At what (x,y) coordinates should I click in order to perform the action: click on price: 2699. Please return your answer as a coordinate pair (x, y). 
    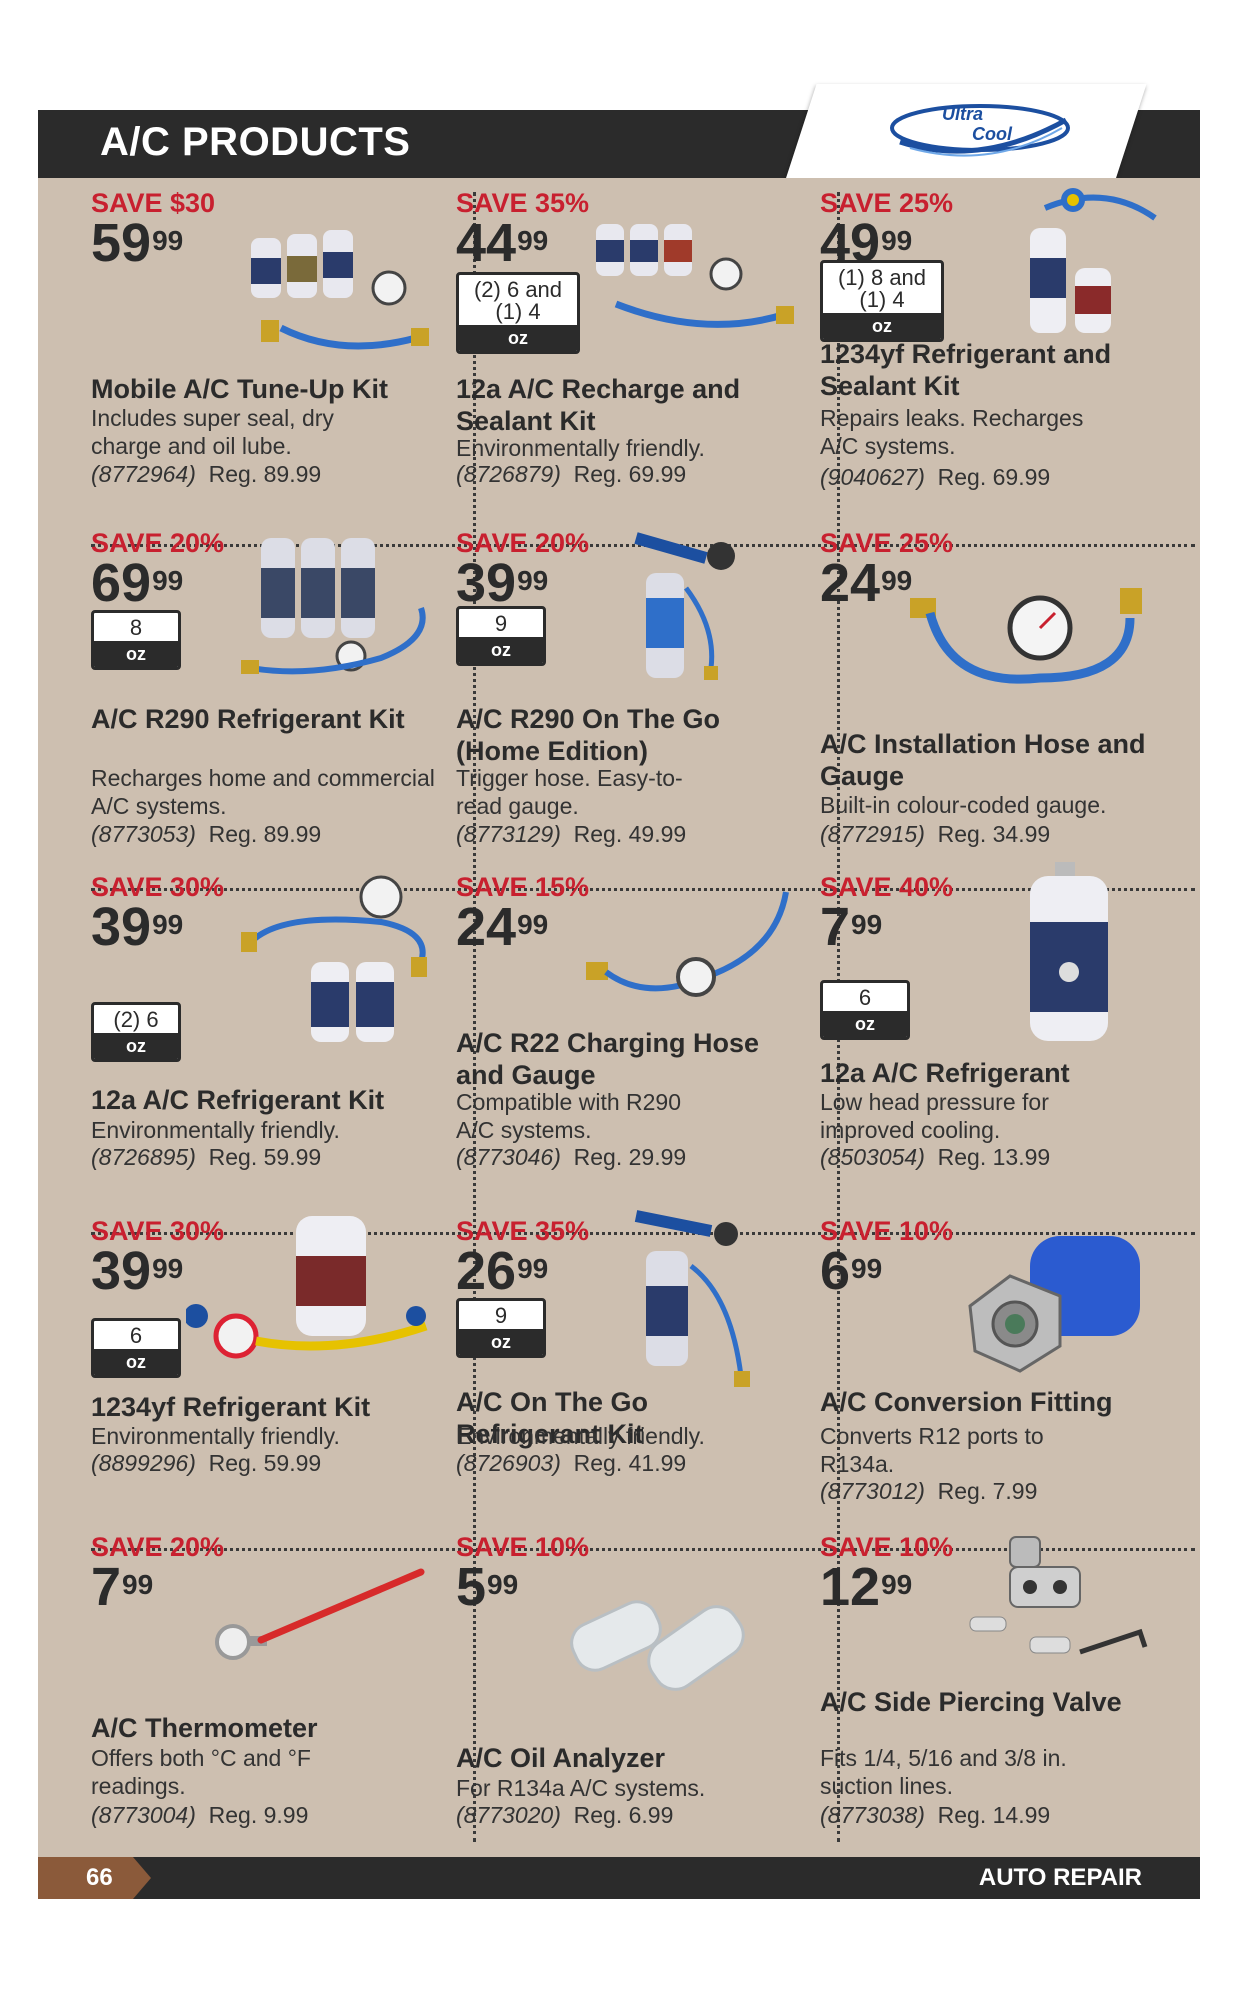
    Looking at the image, I should click on (502, 1271).